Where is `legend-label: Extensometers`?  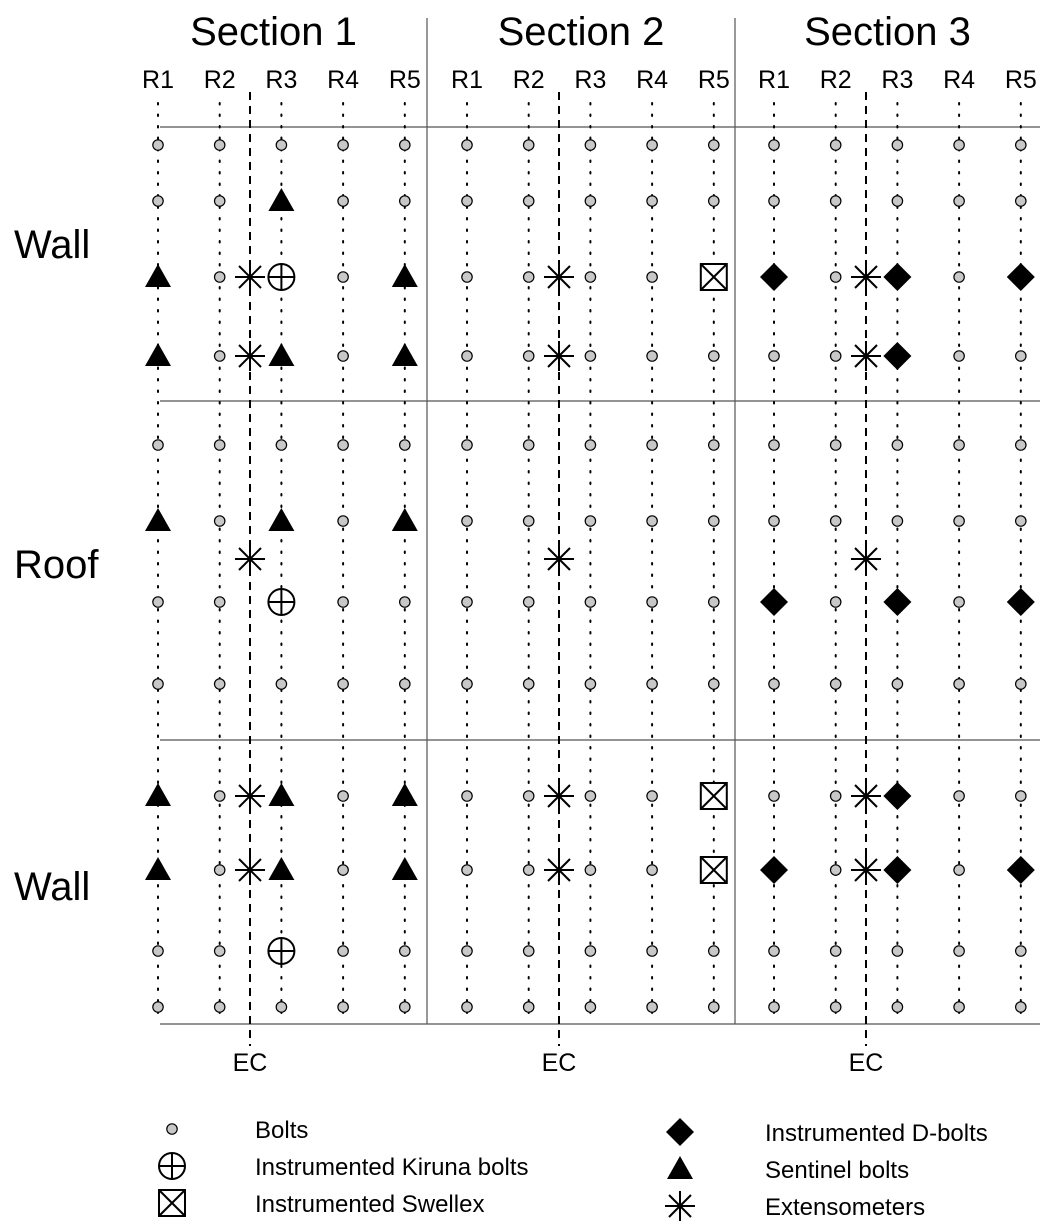 legend-label: Extensometers is located at coordinates (845, 1207).